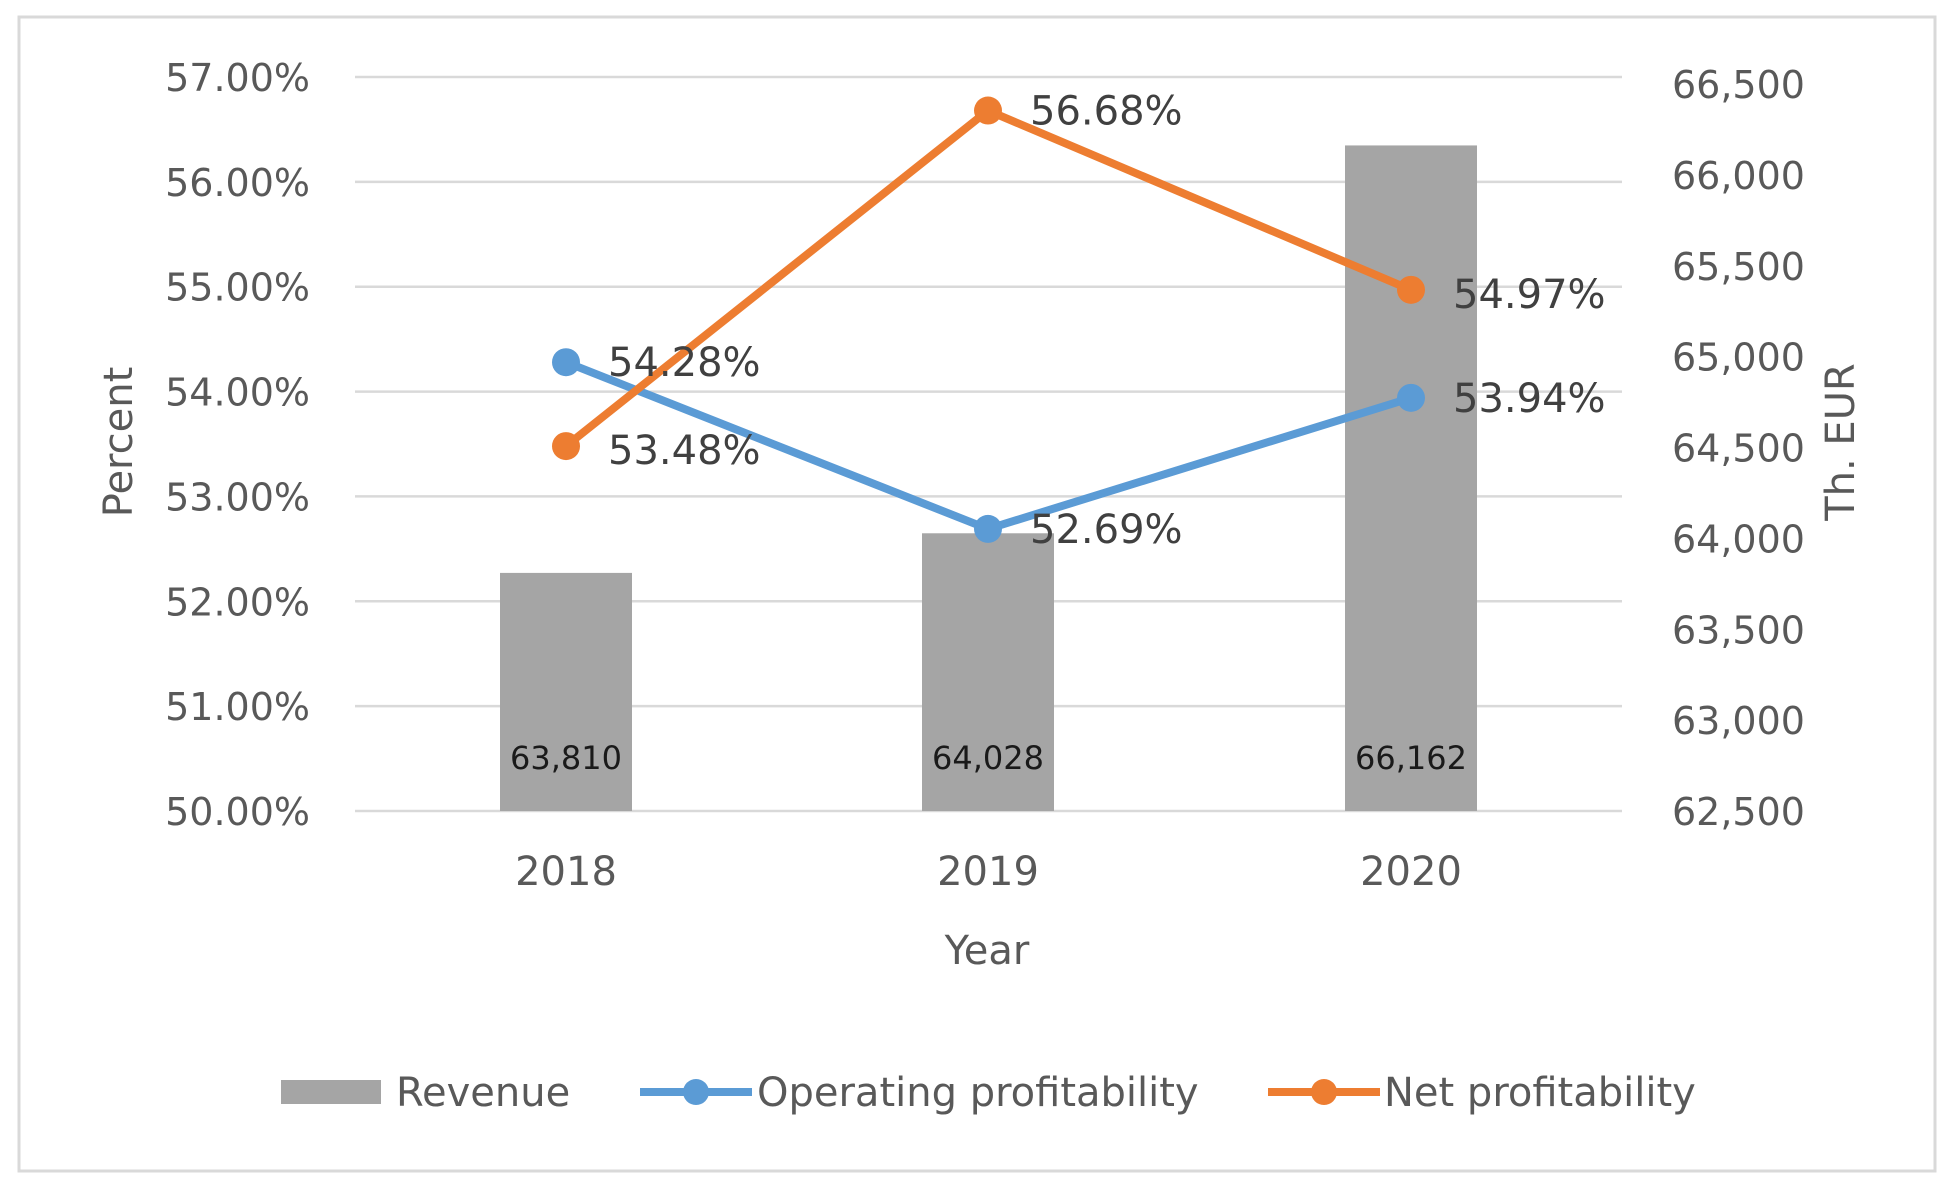  I want to click on legend-net-label: Net profitability, so click(1540, 1093).